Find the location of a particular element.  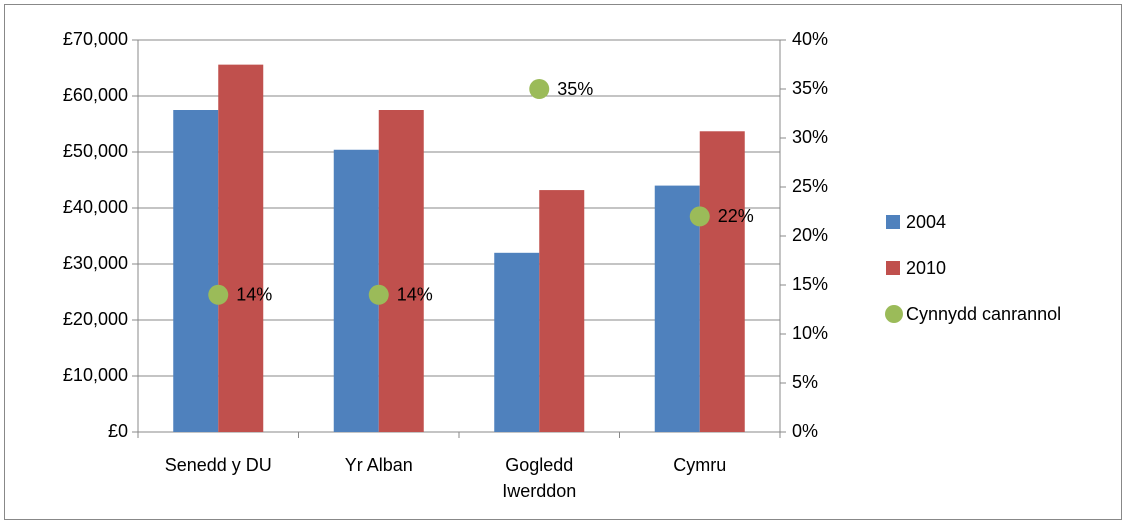

y-tick-label: £40,000 is located at coordinates (95, 207).